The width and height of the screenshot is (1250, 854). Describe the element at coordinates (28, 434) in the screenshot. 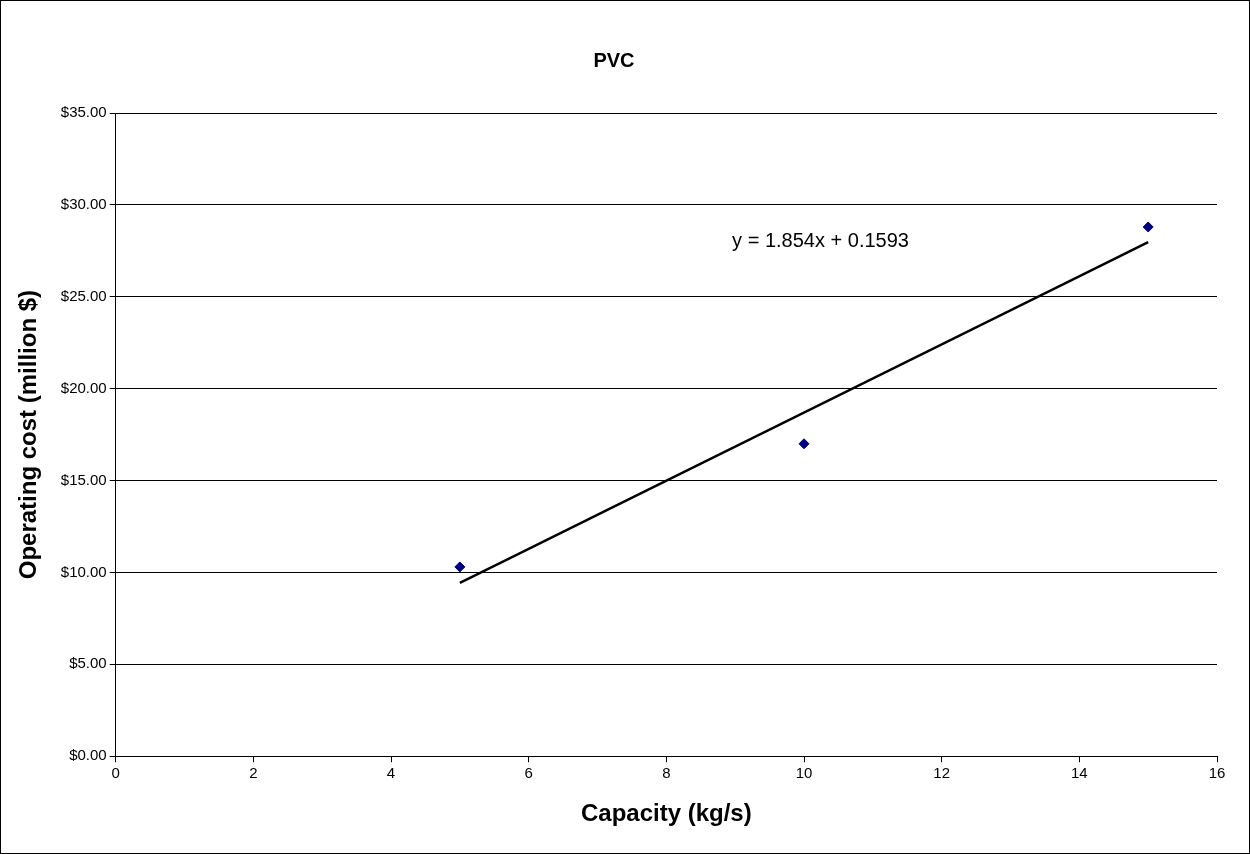

I see `y-axis-title: Operating cost (million $)` at that location.